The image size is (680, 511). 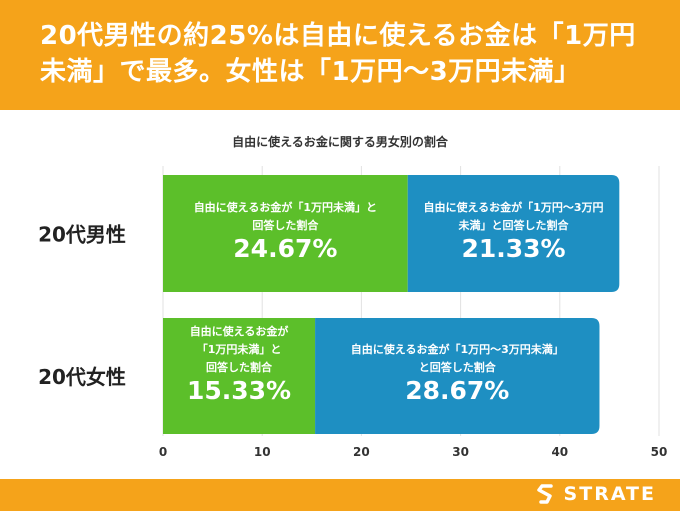 I want to click on bar-value-label: 15.33%, so click(x=239, y=390).